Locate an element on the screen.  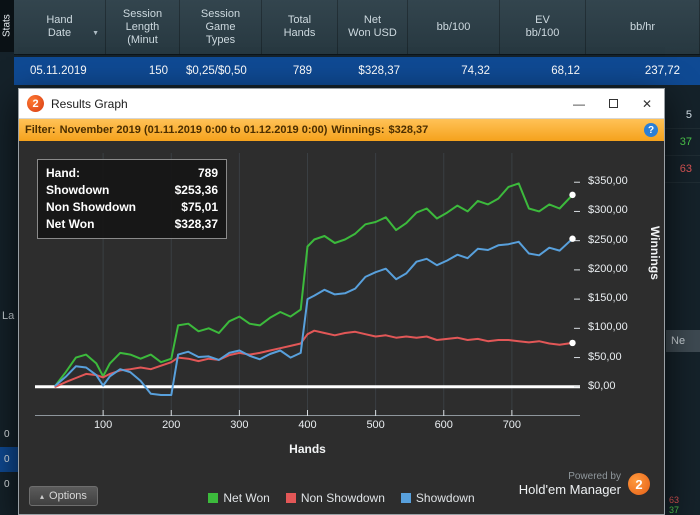
column-header-session-game-types: Session Game Types is located at coordinates (221, 27).